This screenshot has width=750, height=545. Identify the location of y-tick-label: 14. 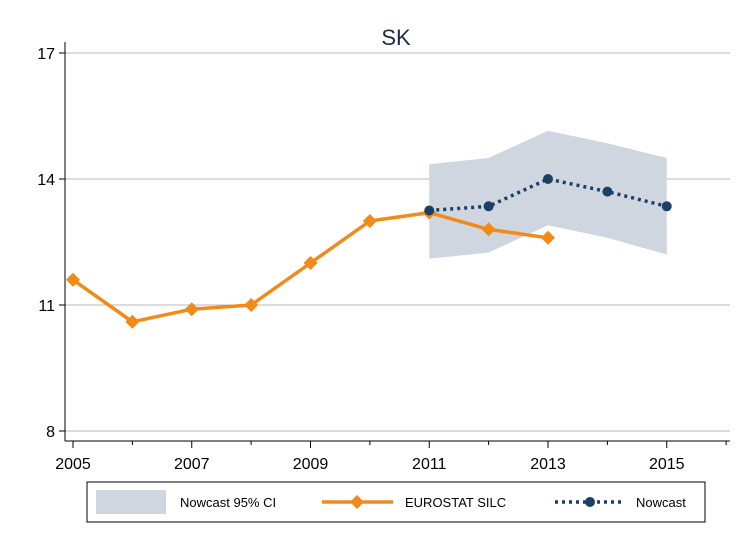
(46, 180).